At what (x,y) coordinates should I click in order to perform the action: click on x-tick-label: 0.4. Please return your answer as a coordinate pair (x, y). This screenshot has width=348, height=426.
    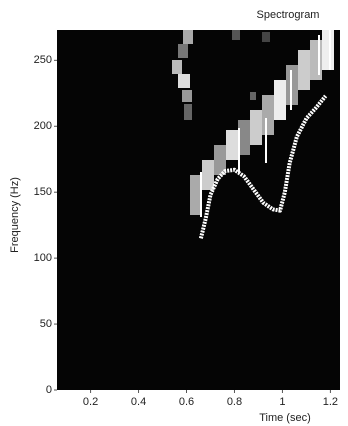
    Looking at the image, I should click on (138, 402).